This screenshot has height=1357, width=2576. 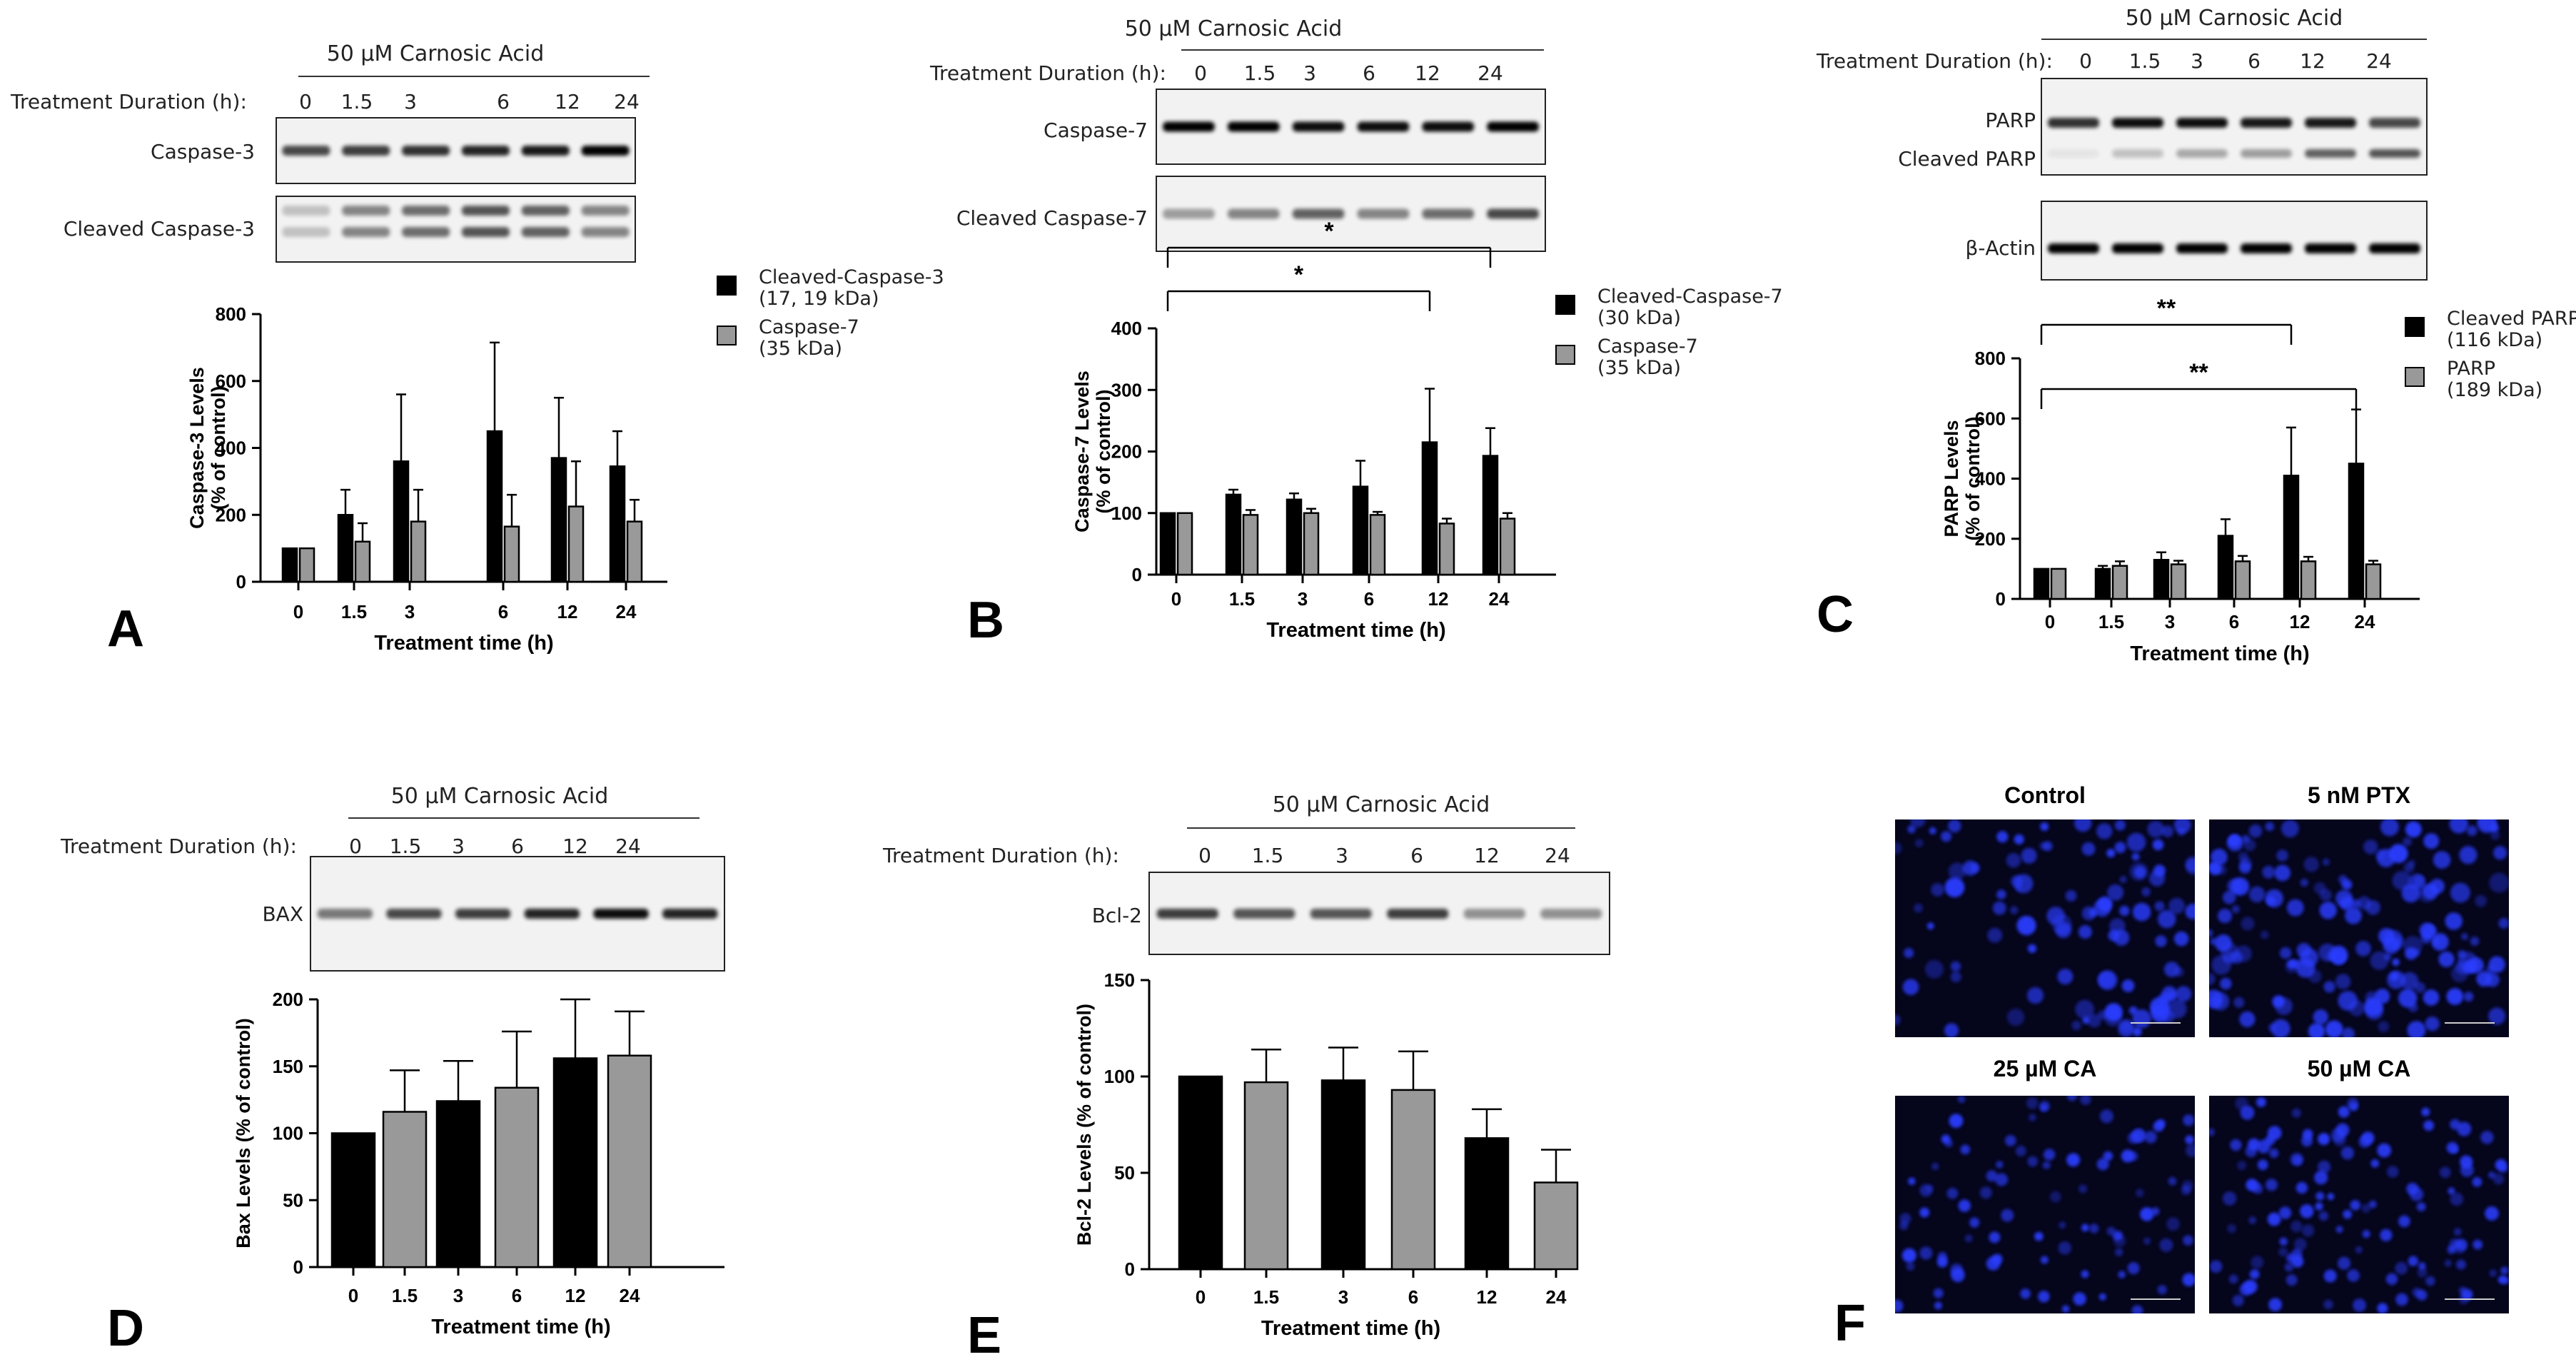 What do you see at coordinates (2045, 928) in the screenshot?
I see `nuclei` at bounding box center [2045, 928].